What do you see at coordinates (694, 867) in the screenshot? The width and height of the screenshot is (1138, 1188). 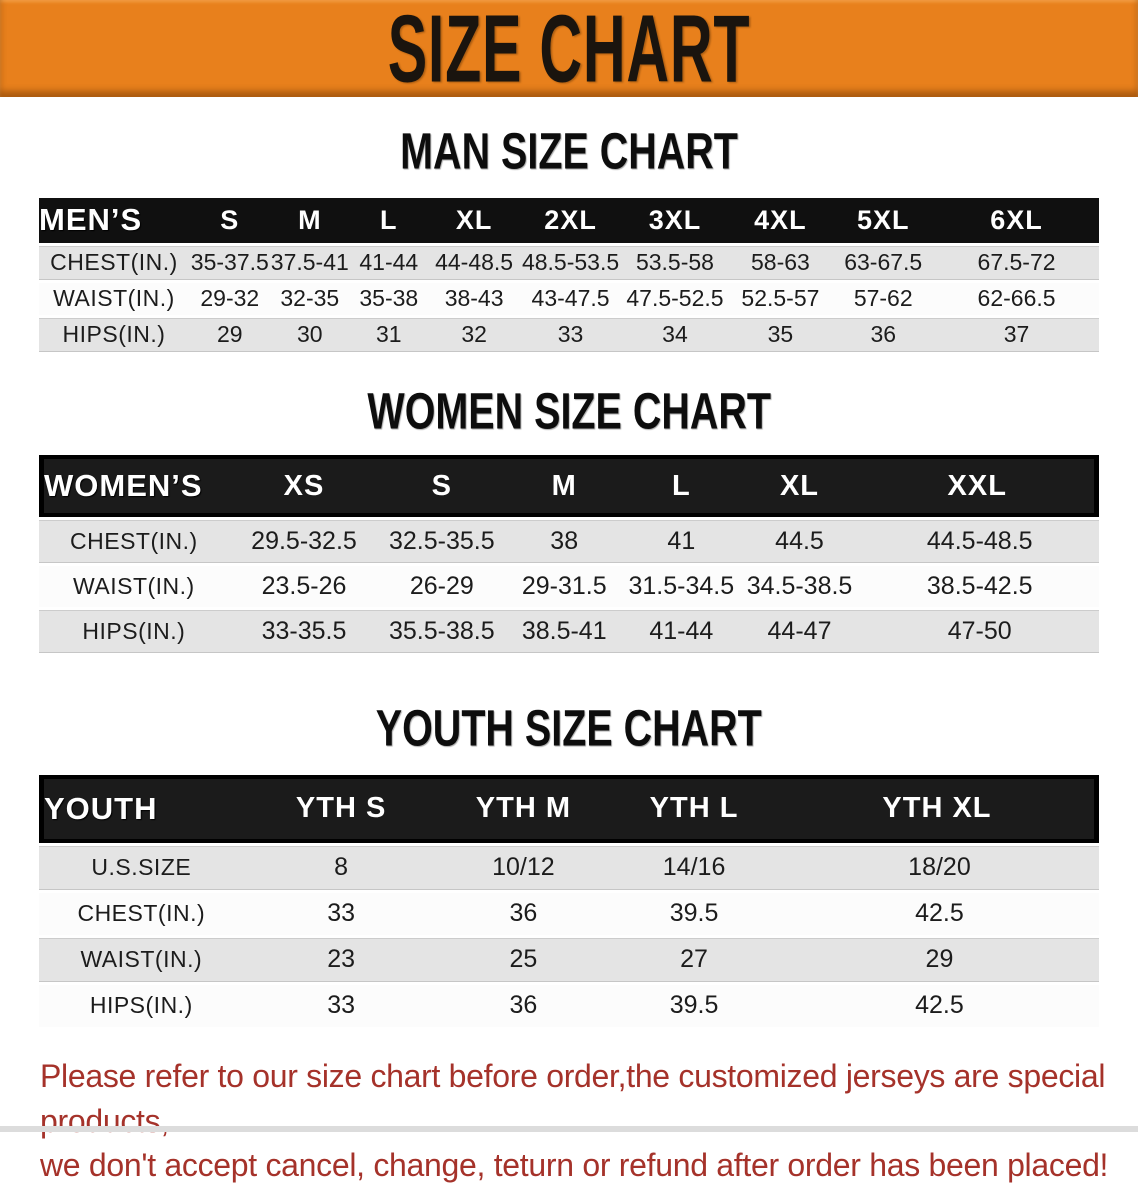 I see `size-value-cell: 14/16` at bounding box center [694, 867].